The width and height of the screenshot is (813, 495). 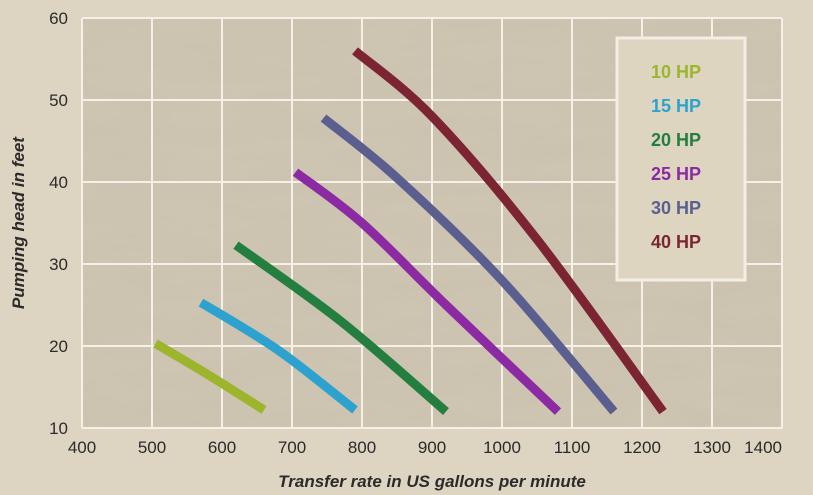 What do you see at coordinates (676, 208) in the screenshot?
I see `legend-entry-30hp: 30 HP` at bounding box center [676, 208].